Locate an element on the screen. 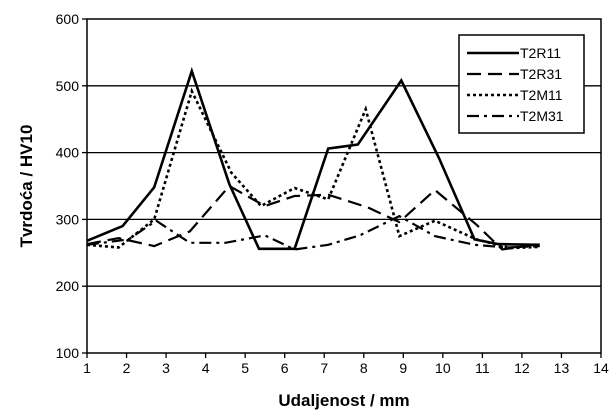  x-tick-label-2: 2 is located at coordinates (127, 368).